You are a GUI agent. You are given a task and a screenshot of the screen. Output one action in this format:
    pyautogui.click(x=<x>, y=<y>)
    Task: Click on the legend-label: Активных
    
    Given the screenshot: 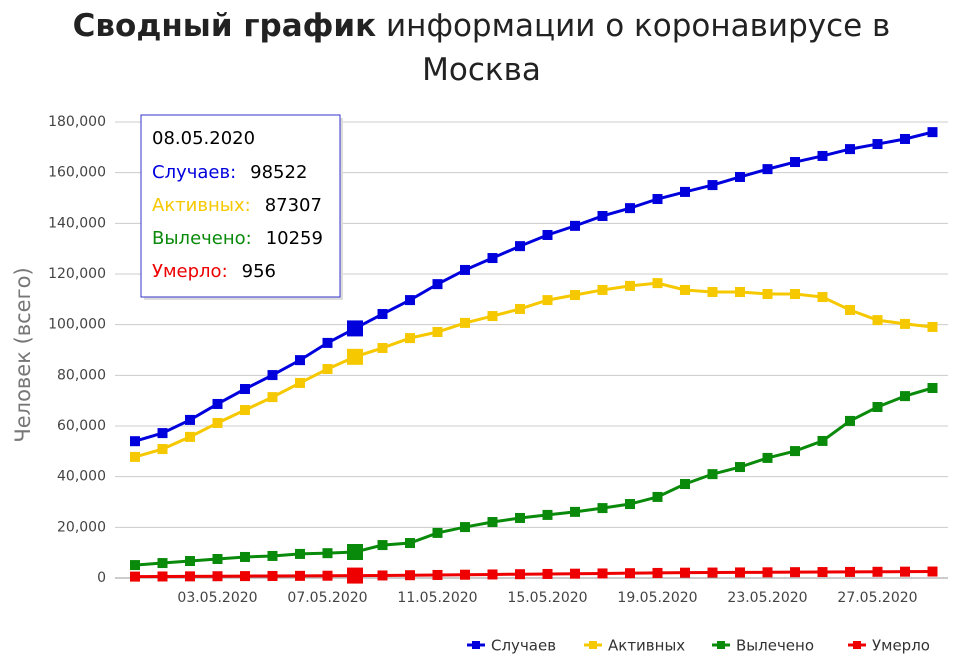 What is the action you would take?
    pyautogui.click(x=646, y=646)
    